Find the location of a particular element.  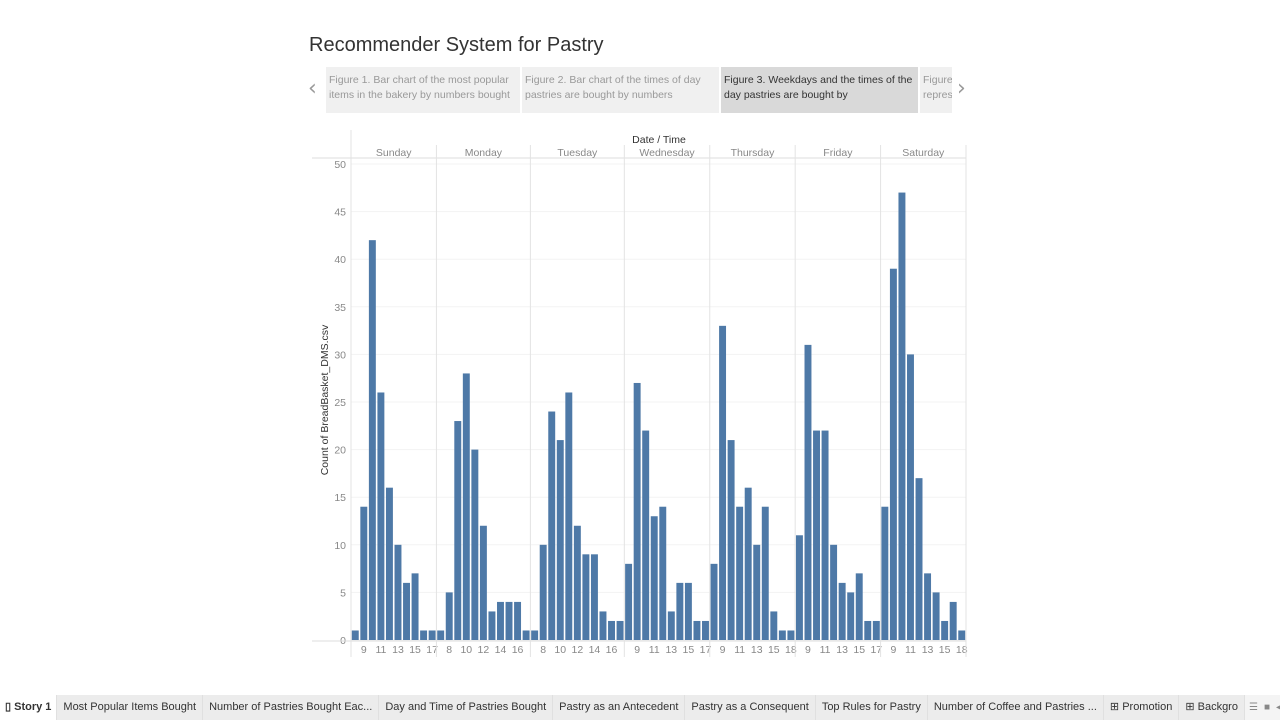

story-point-4: Figure represe is located at coordinates (936, 90).